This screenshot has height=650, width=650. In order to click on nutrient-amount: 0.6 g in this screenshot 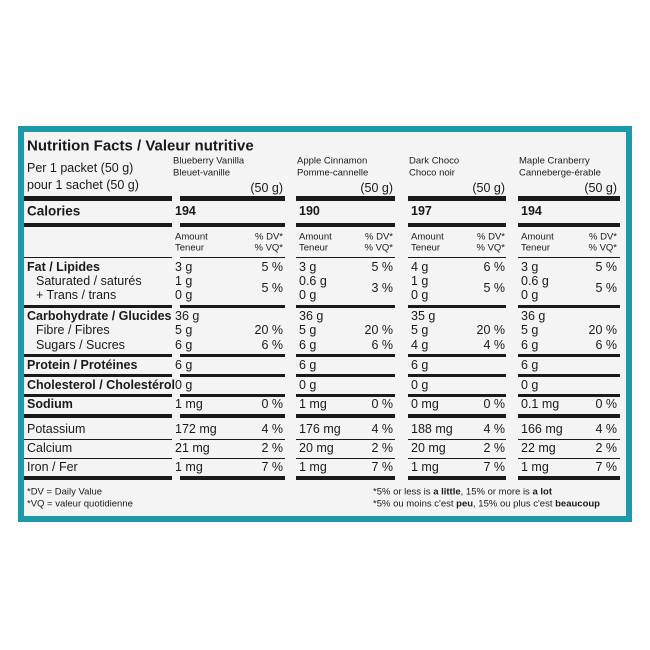, I will do `click(313, 280)`.